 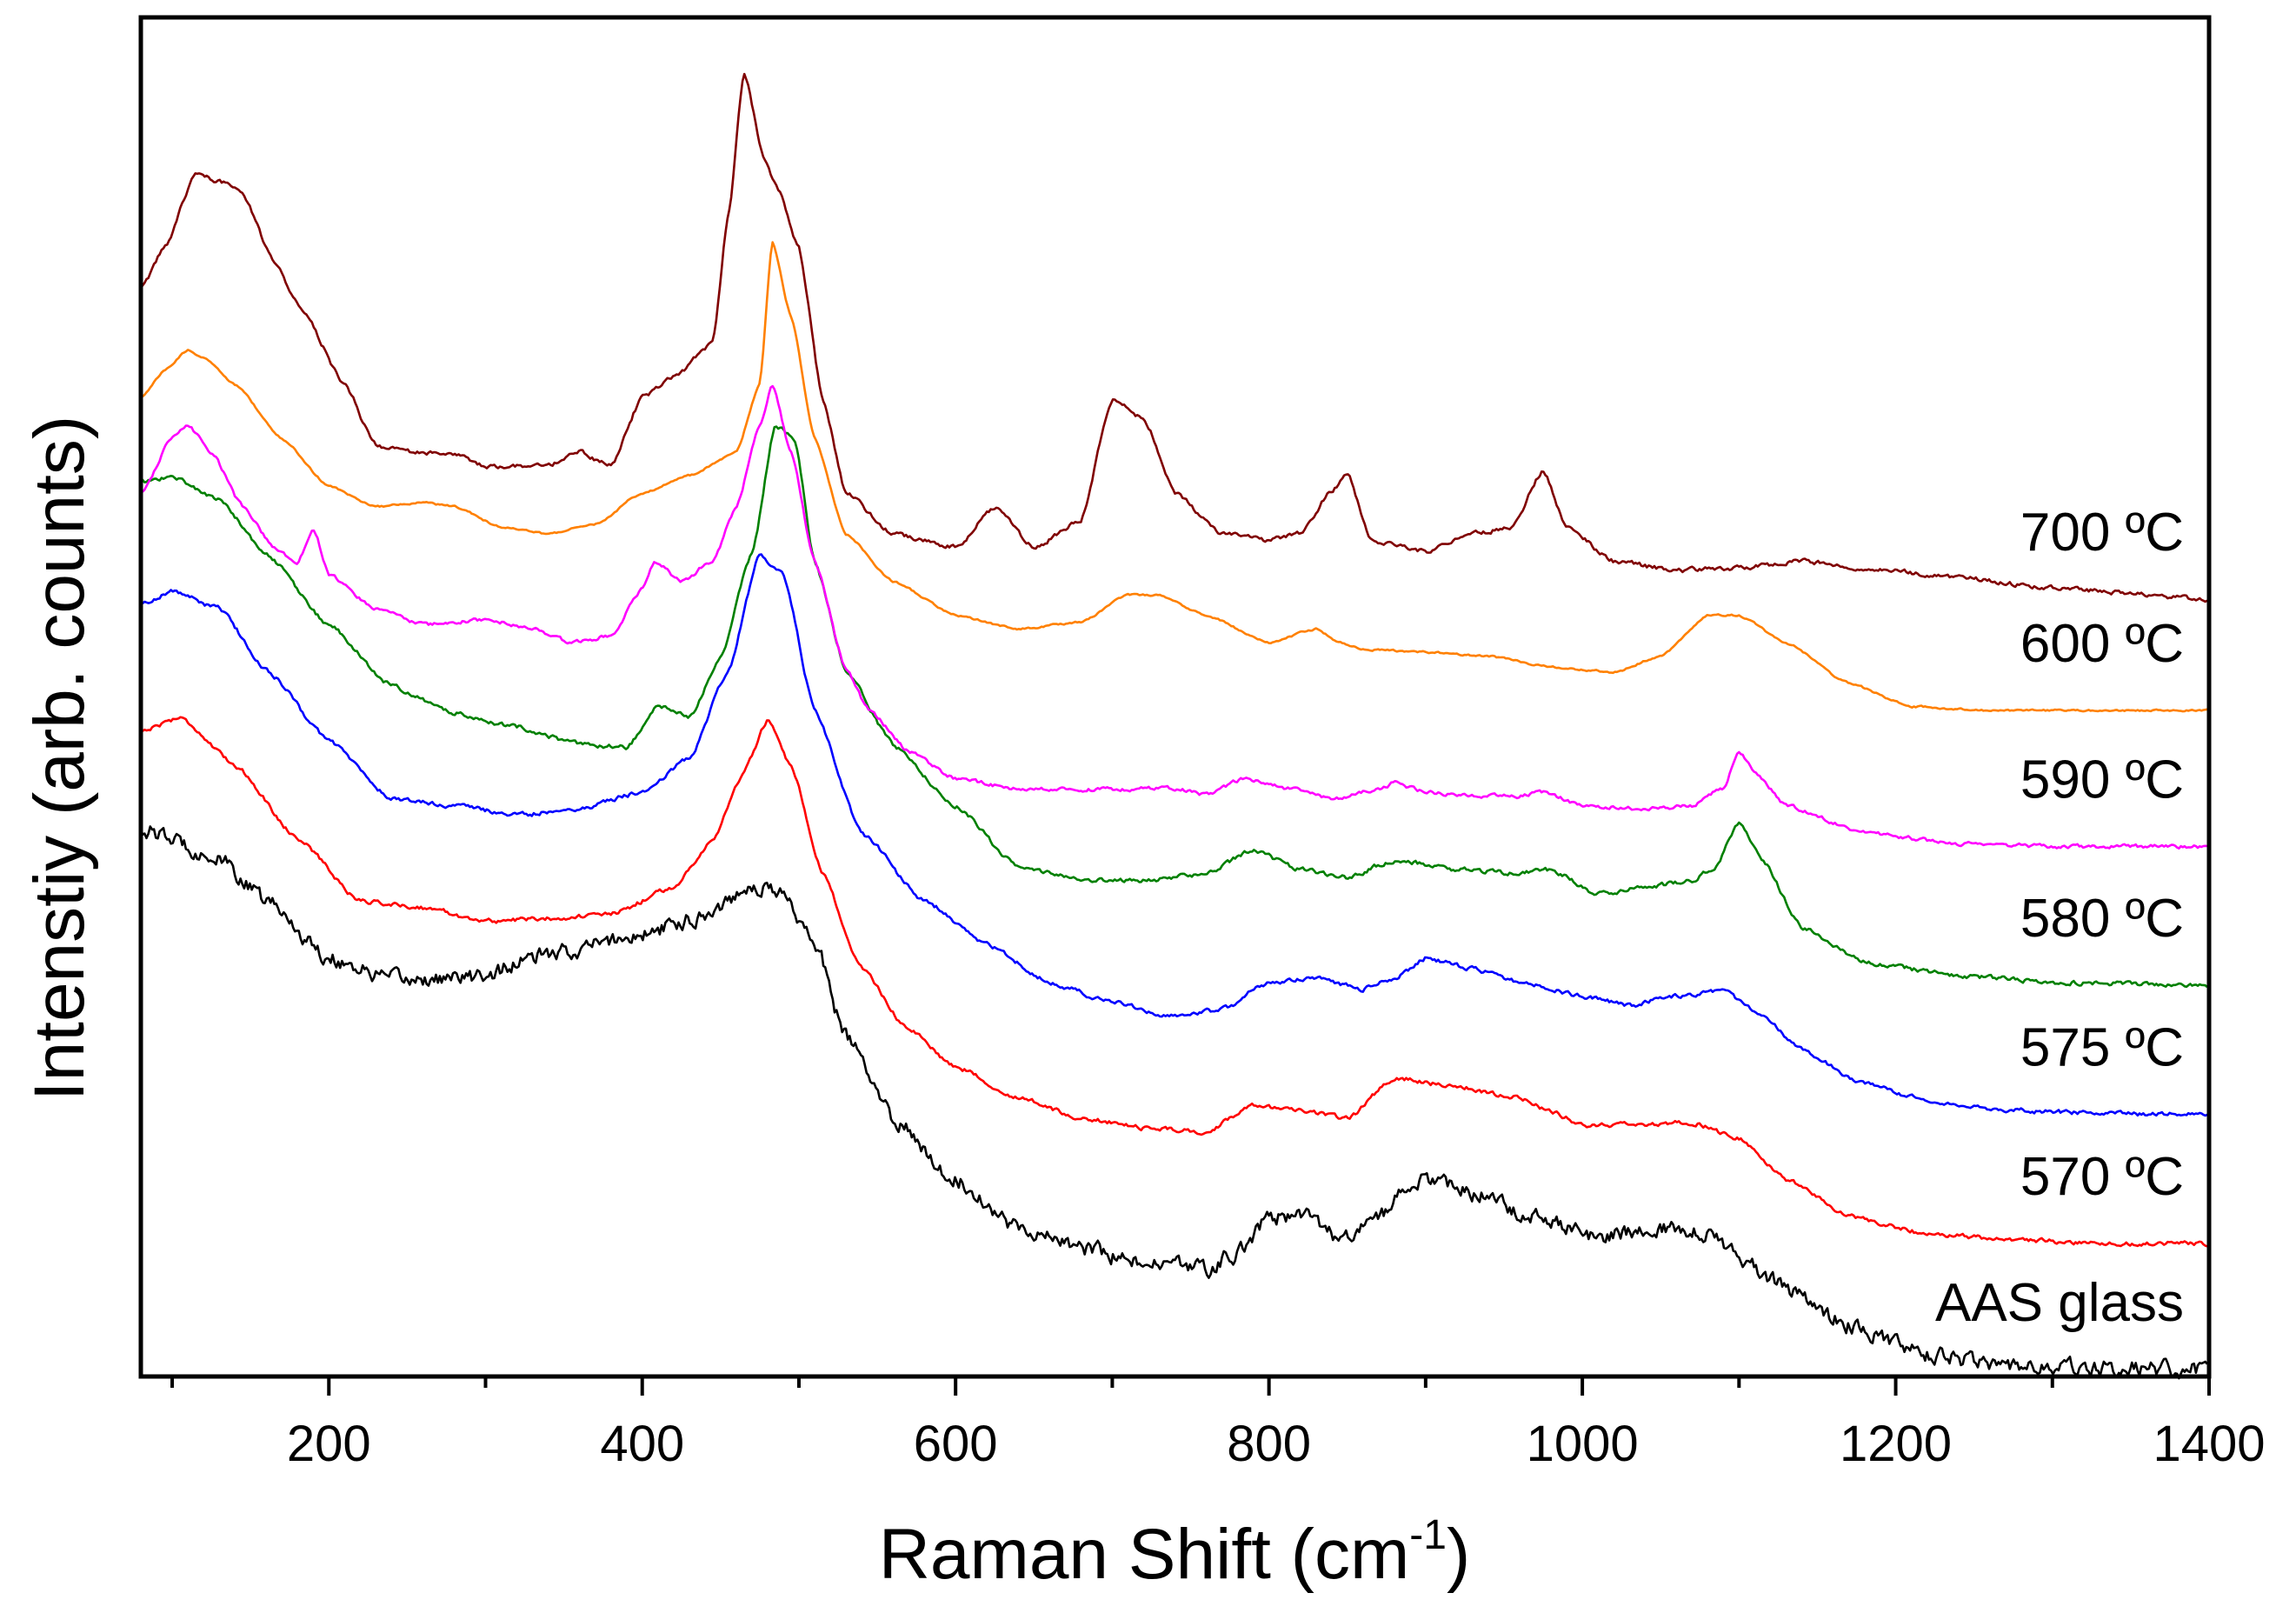 I want to click on x-tick-label-1200: 1200, so click(x=1896, y=1444).